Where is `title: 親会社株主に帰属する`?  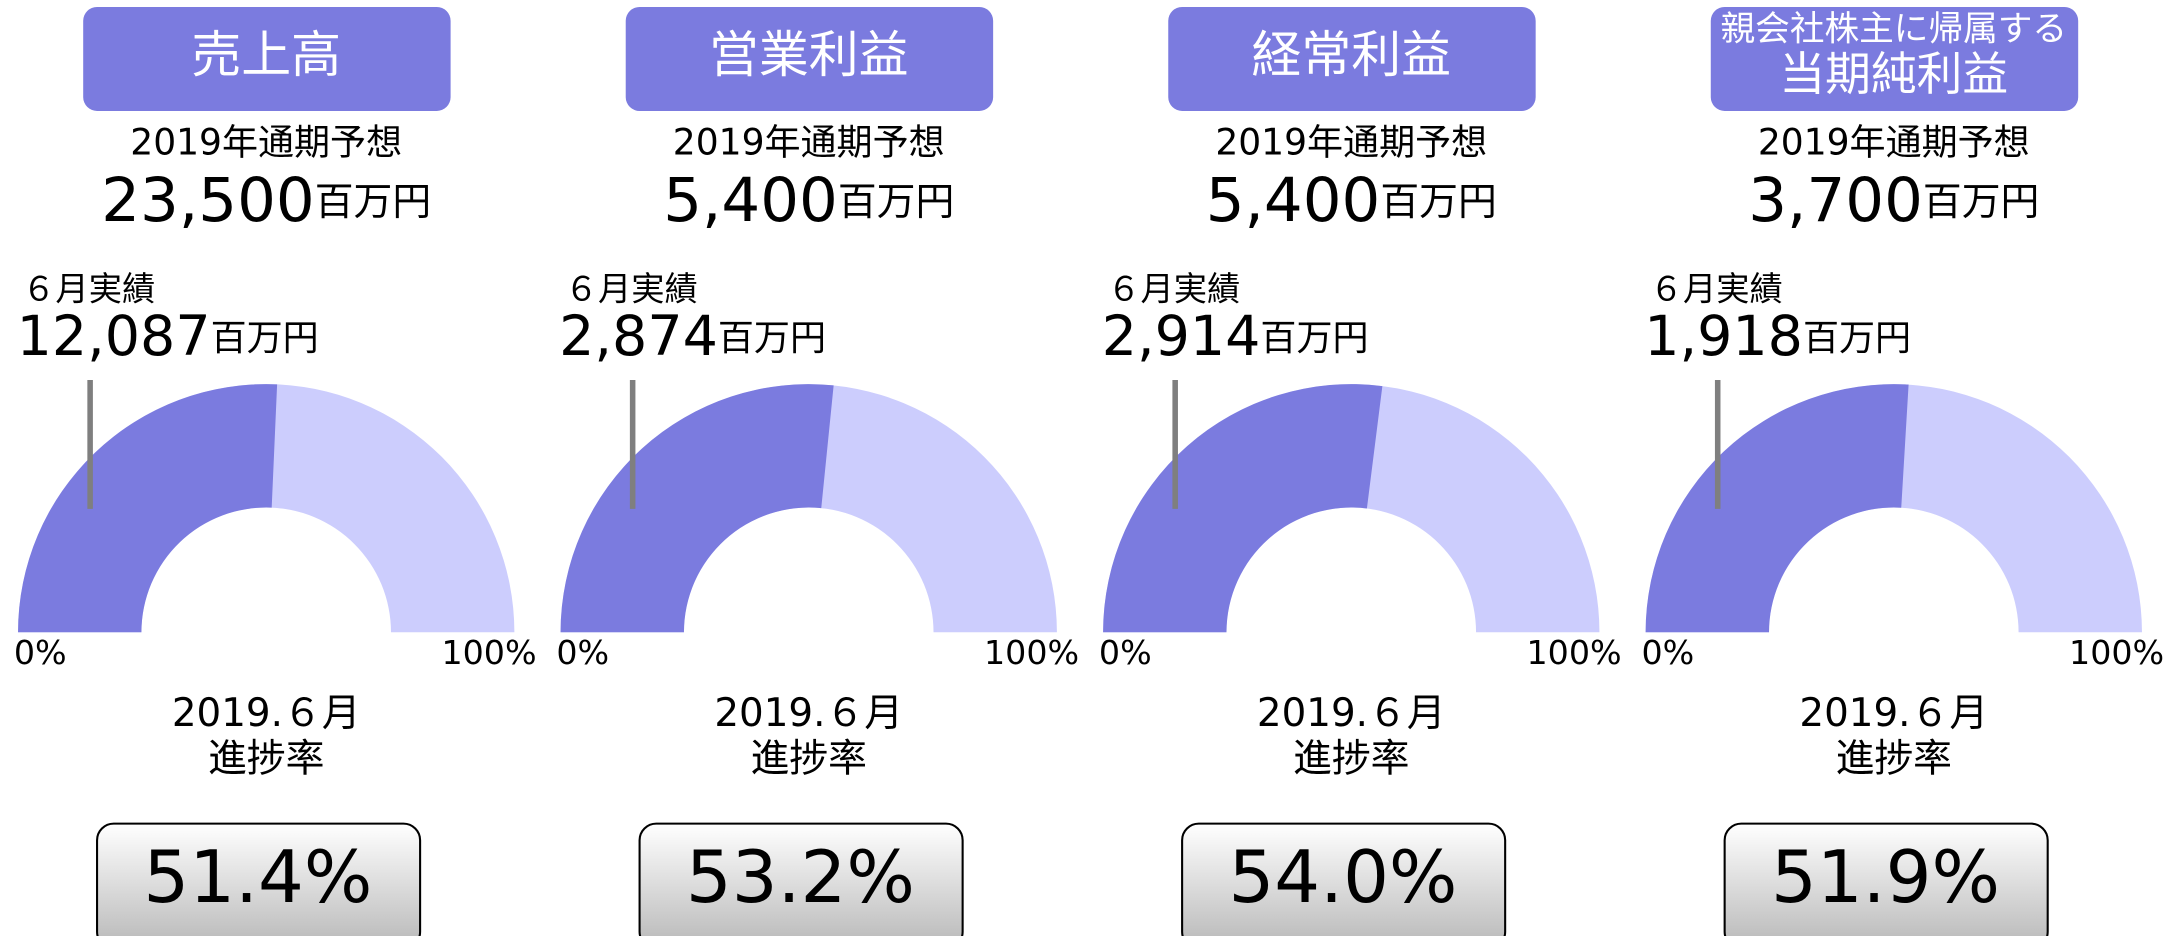 title: 親会社株主に帰属する is located at coordinates (1894, 30).